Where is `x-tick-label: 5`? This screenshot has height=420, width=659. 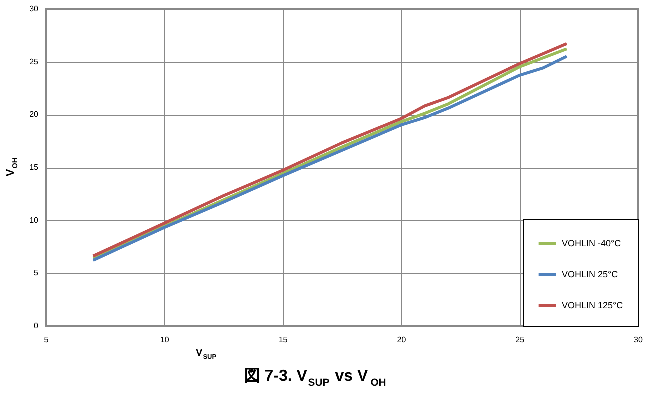 x-tick-label: 5 is located at coordinates (47, 340).